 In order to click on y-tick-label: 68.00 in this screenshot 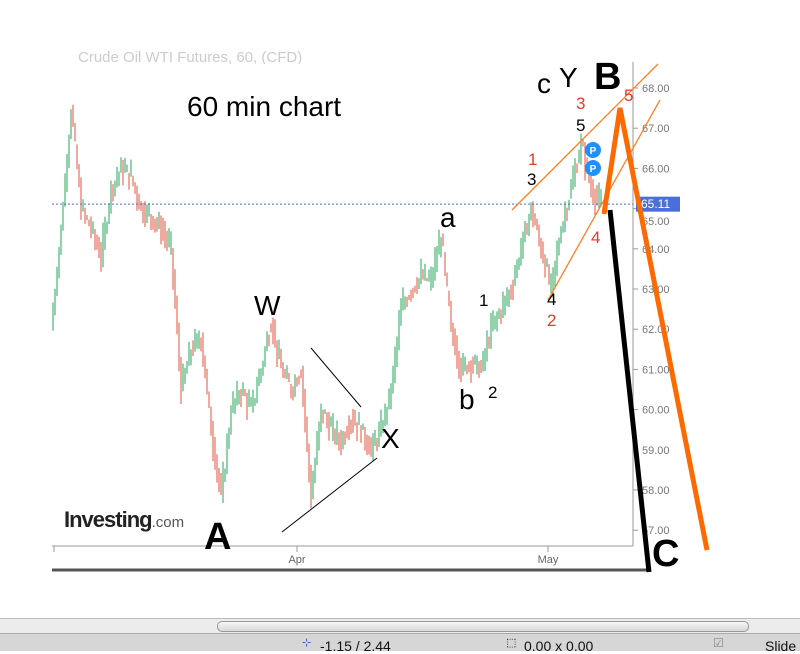, I will do `click(656, 89)`.